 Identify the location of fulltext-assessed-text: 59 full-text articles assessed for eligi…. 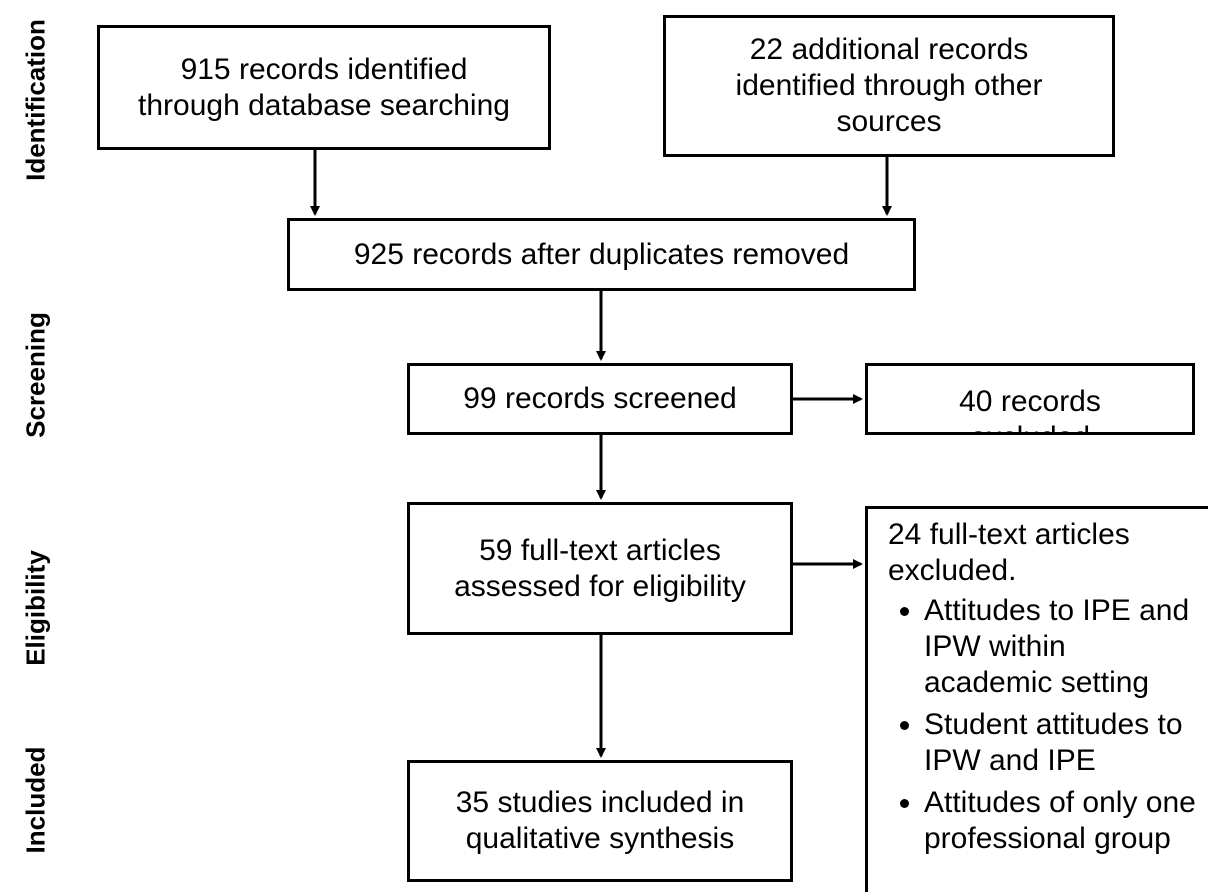
(600, 568).